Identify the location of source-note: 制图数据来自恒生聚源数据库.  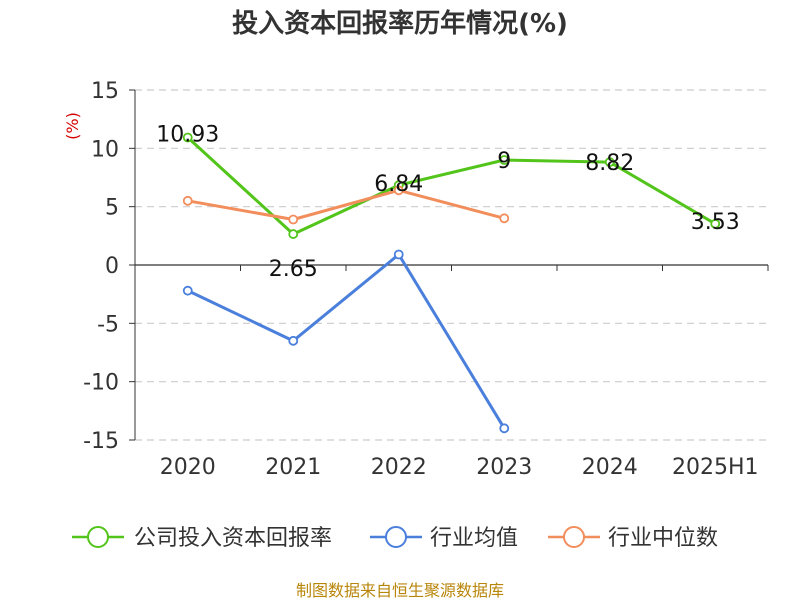
(400, 590).